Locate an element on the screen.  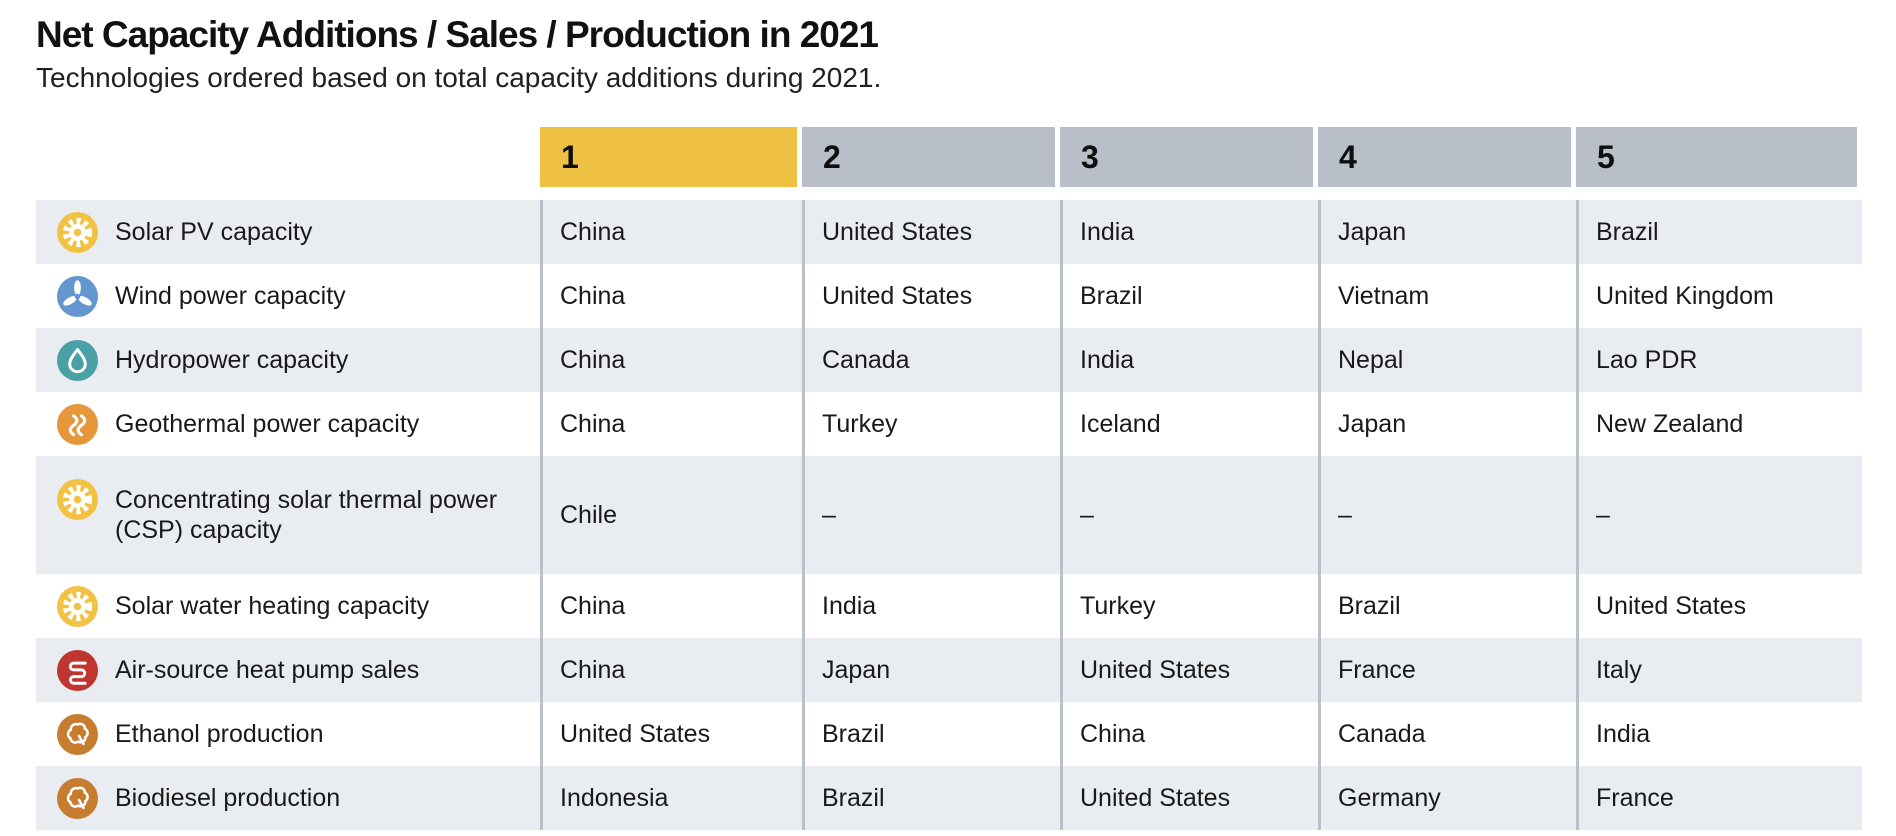
technology-label: Biodiesel production is located at coordinates (228, 797).